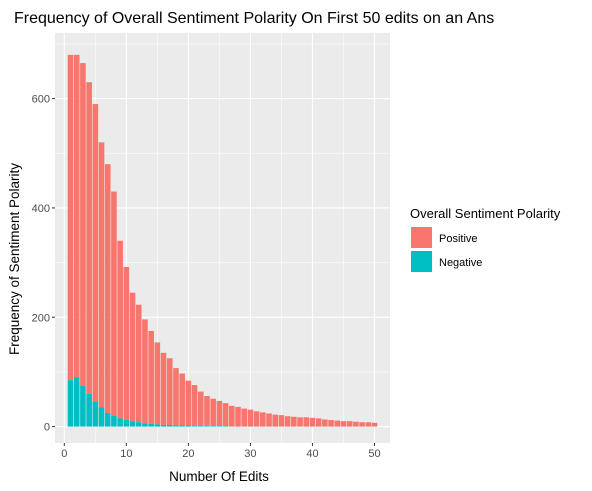 The width and height of the screenshot is (592, 491). What do you see at coordinates (126, 454) in the screenshot?
I see `x-tick-label: 10` at bounding box center [126, 454].